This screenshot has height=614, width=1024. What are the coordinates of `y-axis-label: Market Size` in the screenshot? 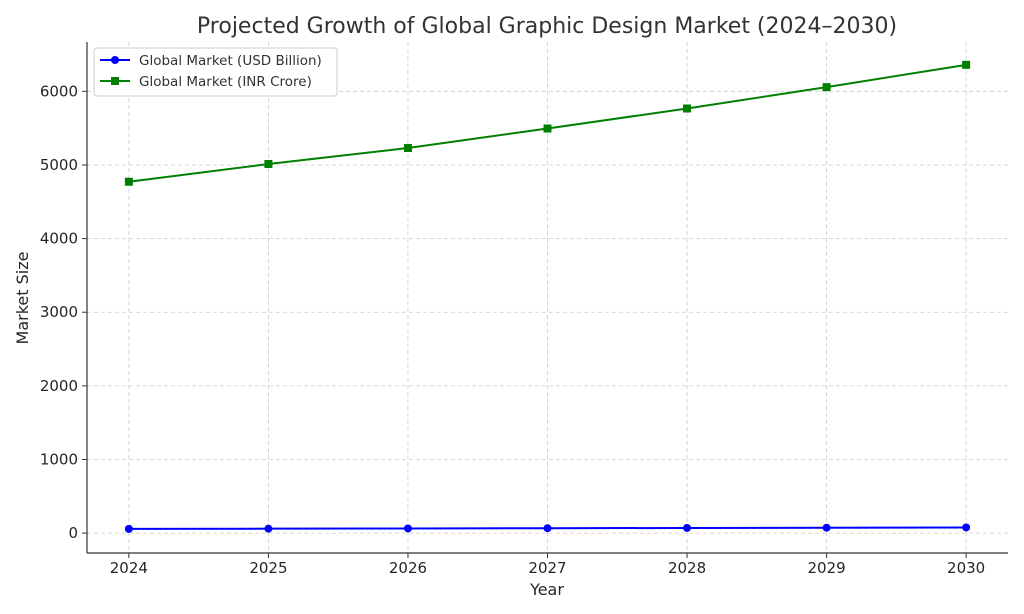 It's located at (22, 298).